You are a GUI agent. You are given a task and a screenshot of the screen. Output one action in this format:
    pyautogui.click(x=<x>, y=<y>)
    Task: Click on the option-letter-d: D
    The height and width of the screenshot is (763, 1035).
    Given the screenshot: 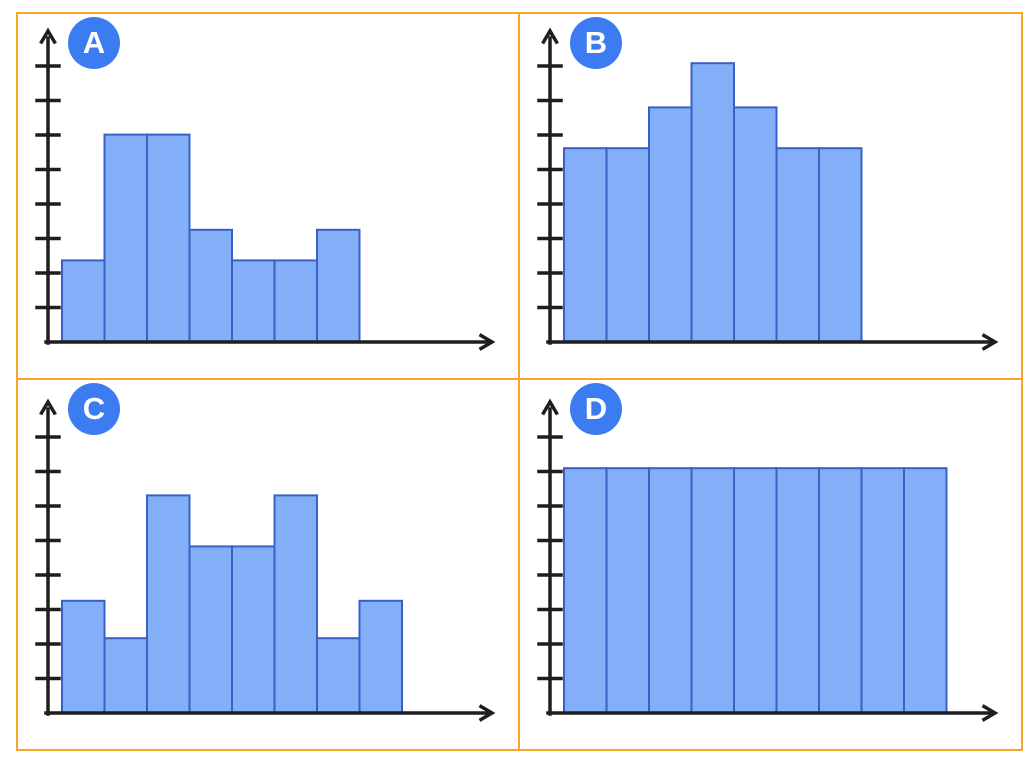 What is the action you would take?
    pyautogui.click(x=596, y=408)
    